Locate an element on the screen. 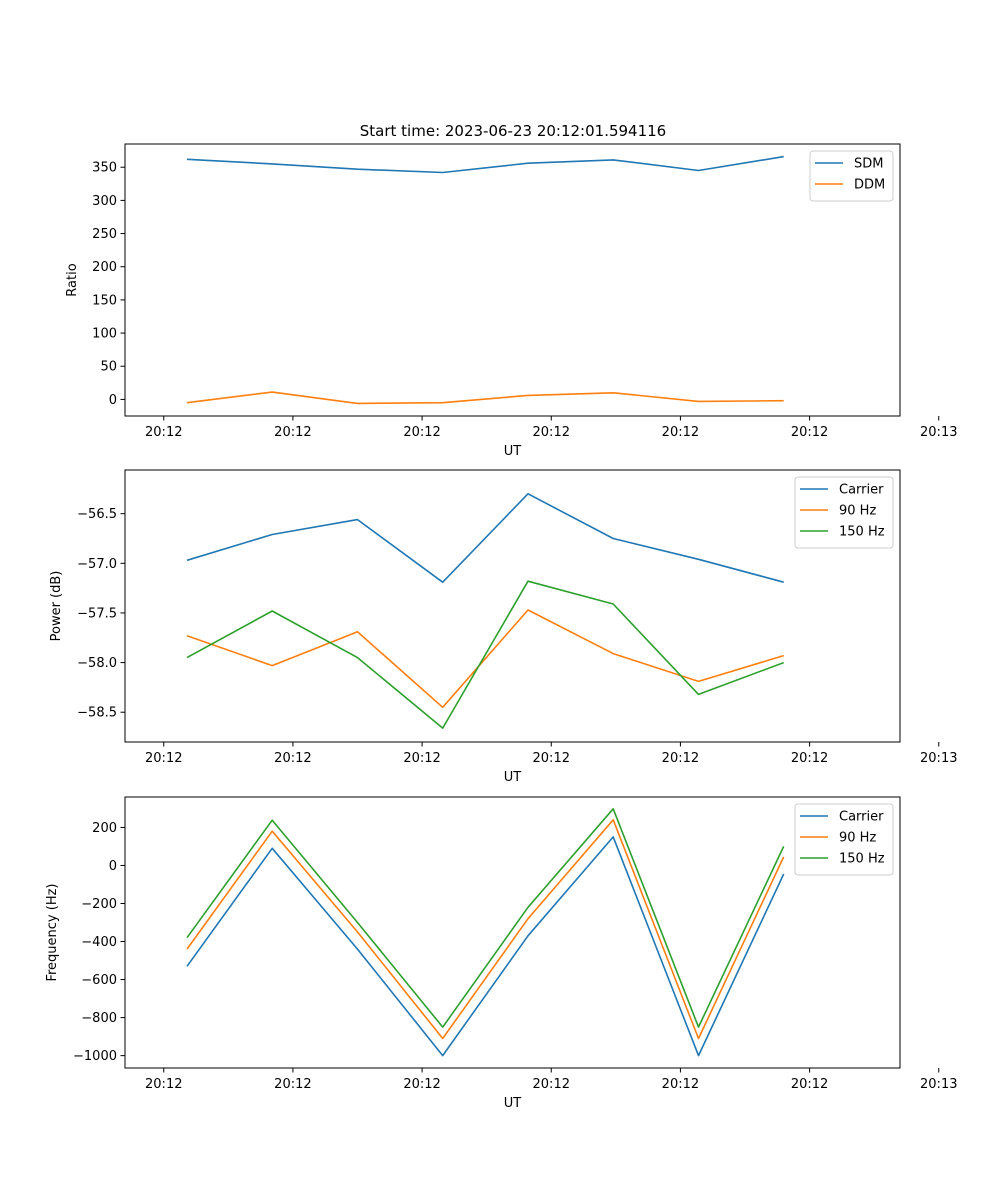 The image size is (1000, 1200). y-tick-label: −58.0 is located at coordinates (97, 663).